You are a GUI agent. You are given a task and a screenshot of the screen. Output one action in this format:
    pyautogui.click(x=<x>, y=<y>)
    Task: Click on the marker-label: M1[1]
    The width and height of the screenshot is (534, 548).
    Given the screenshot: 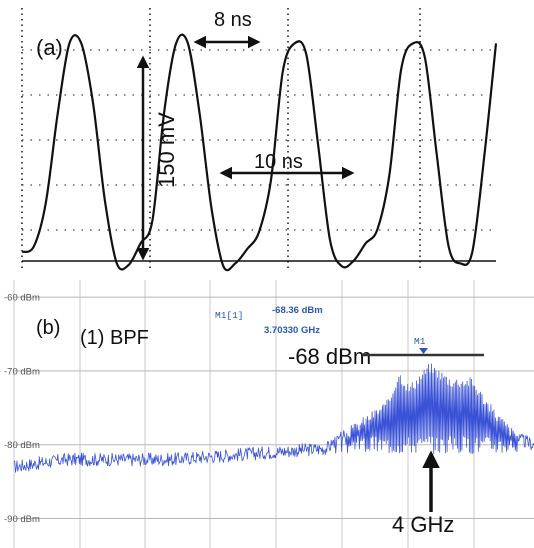 What is the action you would take?
    pyautogui.click(x=229, y=315)
    